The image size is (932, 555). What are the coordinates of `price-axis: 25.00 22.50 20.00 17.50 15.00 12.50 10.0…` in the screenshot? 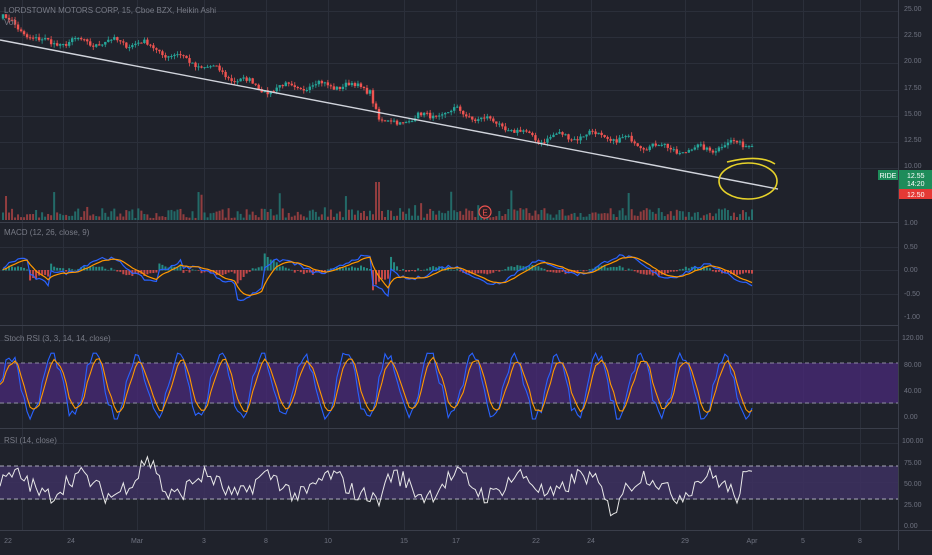 It's located at (913, 88).